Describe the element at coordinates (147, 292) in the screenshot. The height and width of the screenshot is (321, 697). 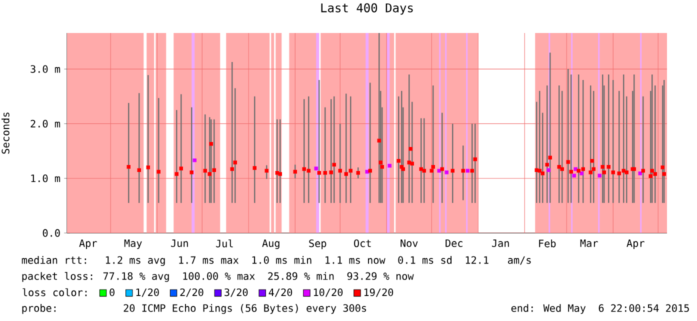
I see `legend-label: 1/20` at that location.